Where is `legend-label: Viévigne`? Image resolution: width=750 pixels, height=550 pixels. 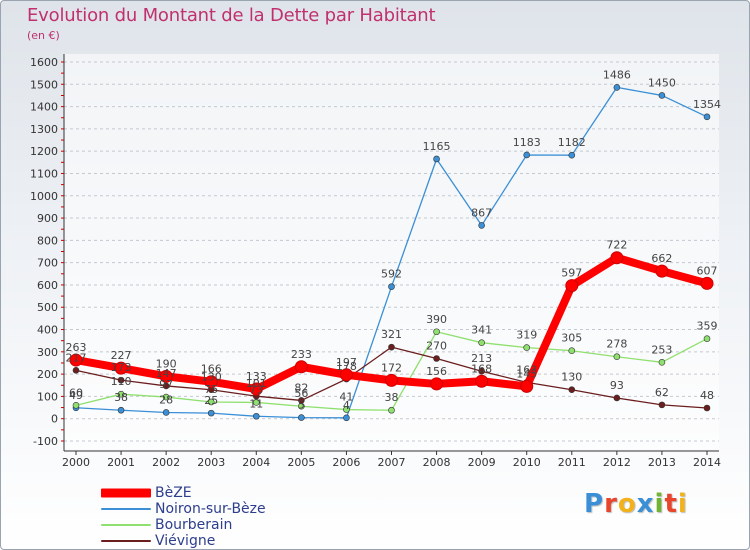 legend-label: Viévigne is located at coordinates (185, 541).